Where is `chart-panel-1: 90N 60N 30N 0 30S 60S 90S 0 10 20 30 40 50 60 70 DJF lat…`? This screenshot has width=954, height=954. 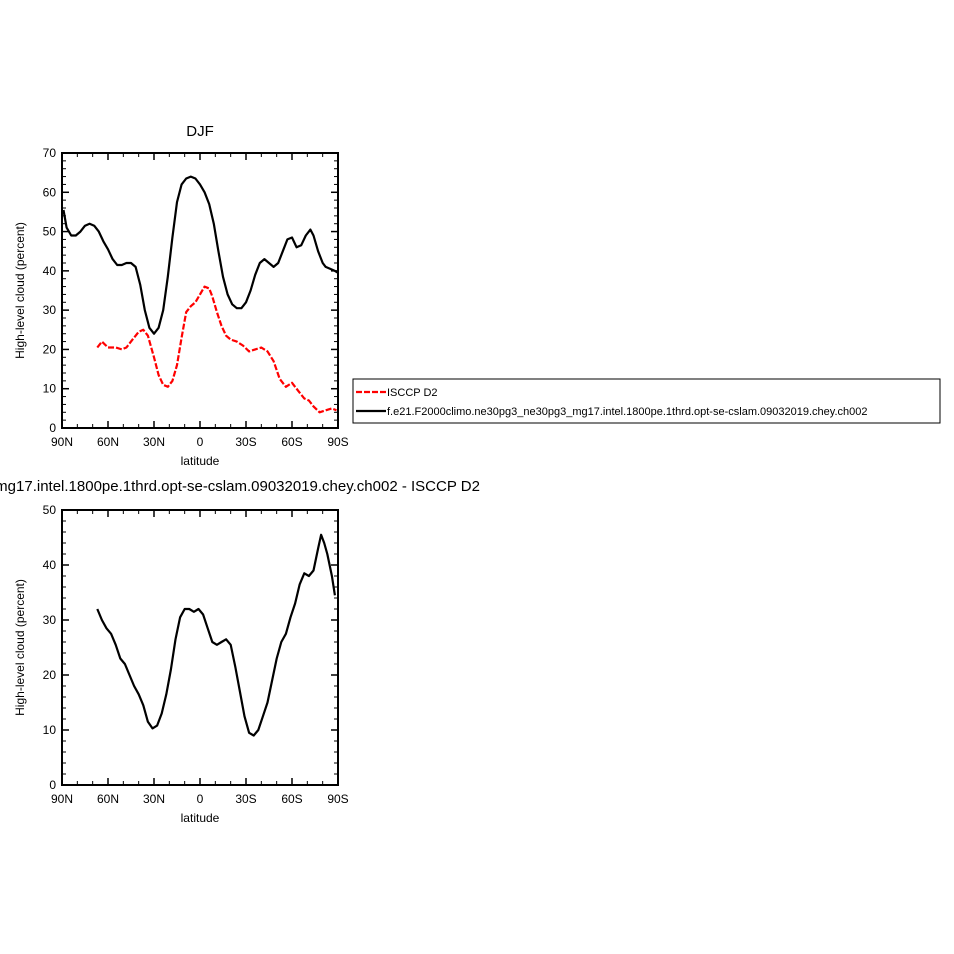 chart-panel-1: 90N 60N 30N 0 30S 60S 90S 0 10 20 30 40 50 60 70 DJF lat… is located at coordinates (181, 295).